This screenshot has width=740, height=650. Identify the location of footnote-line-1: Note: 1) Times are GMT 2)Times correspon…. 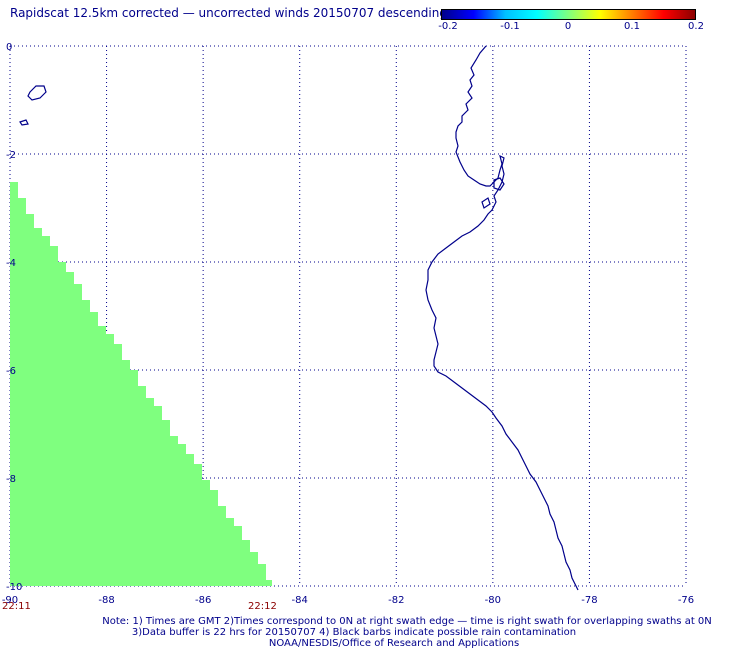
(407, 621).